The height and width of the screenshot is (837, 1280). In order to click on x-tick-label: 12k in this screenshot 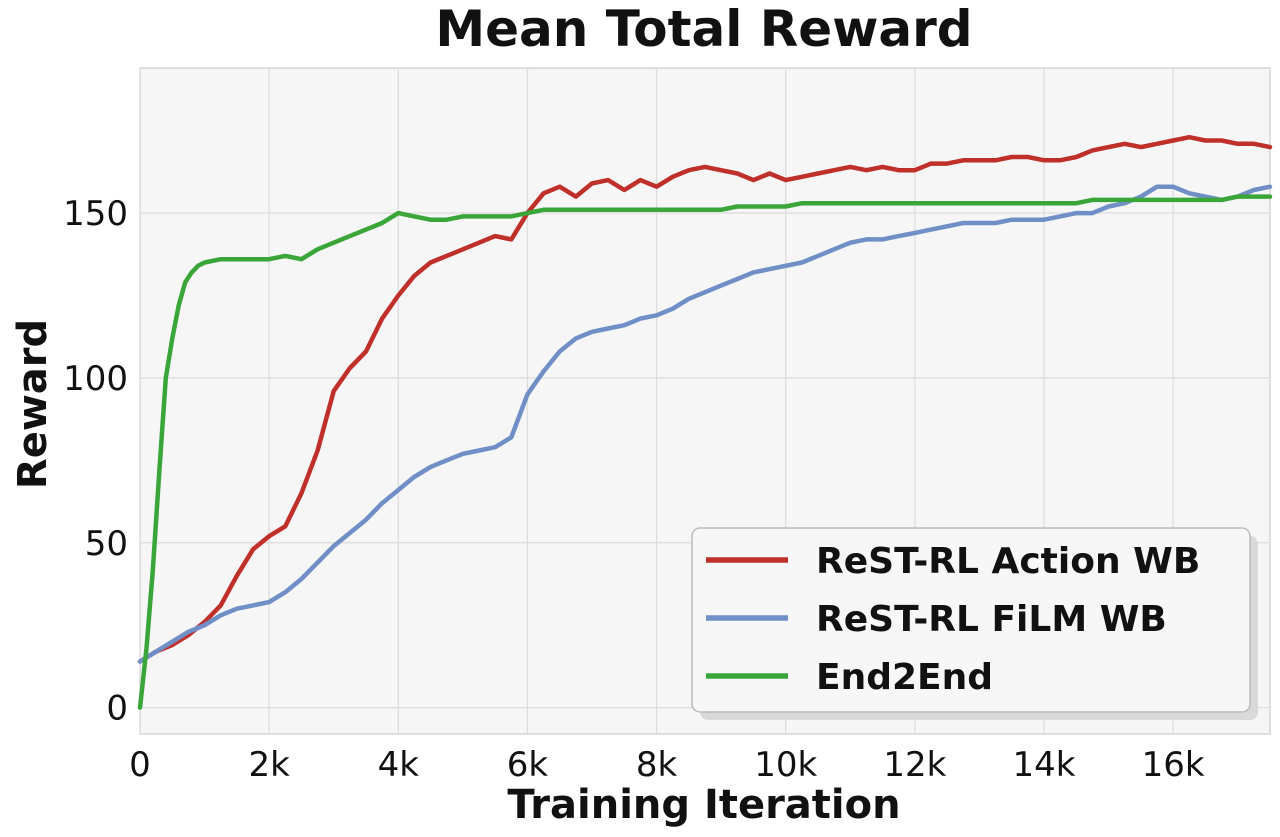, I will do `click(914, 765)`.